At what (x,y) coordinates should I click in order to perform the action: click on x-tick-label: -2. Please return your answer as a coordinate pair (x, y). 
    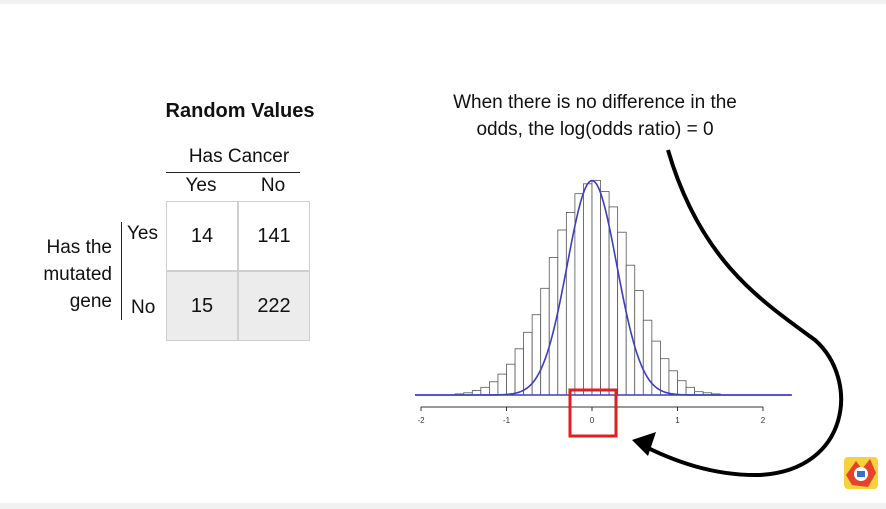
    Looking at the image, I should click on (421, 420).